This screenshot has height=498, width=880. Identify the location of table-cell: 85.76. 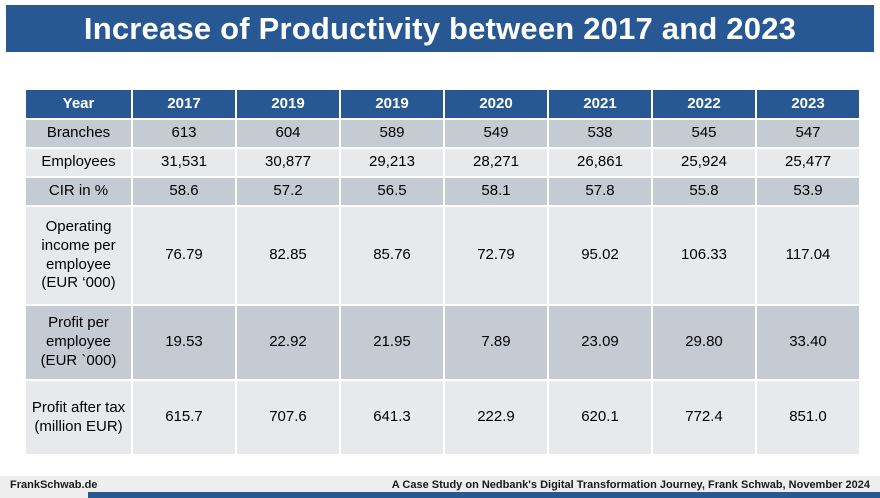
(392, 255).